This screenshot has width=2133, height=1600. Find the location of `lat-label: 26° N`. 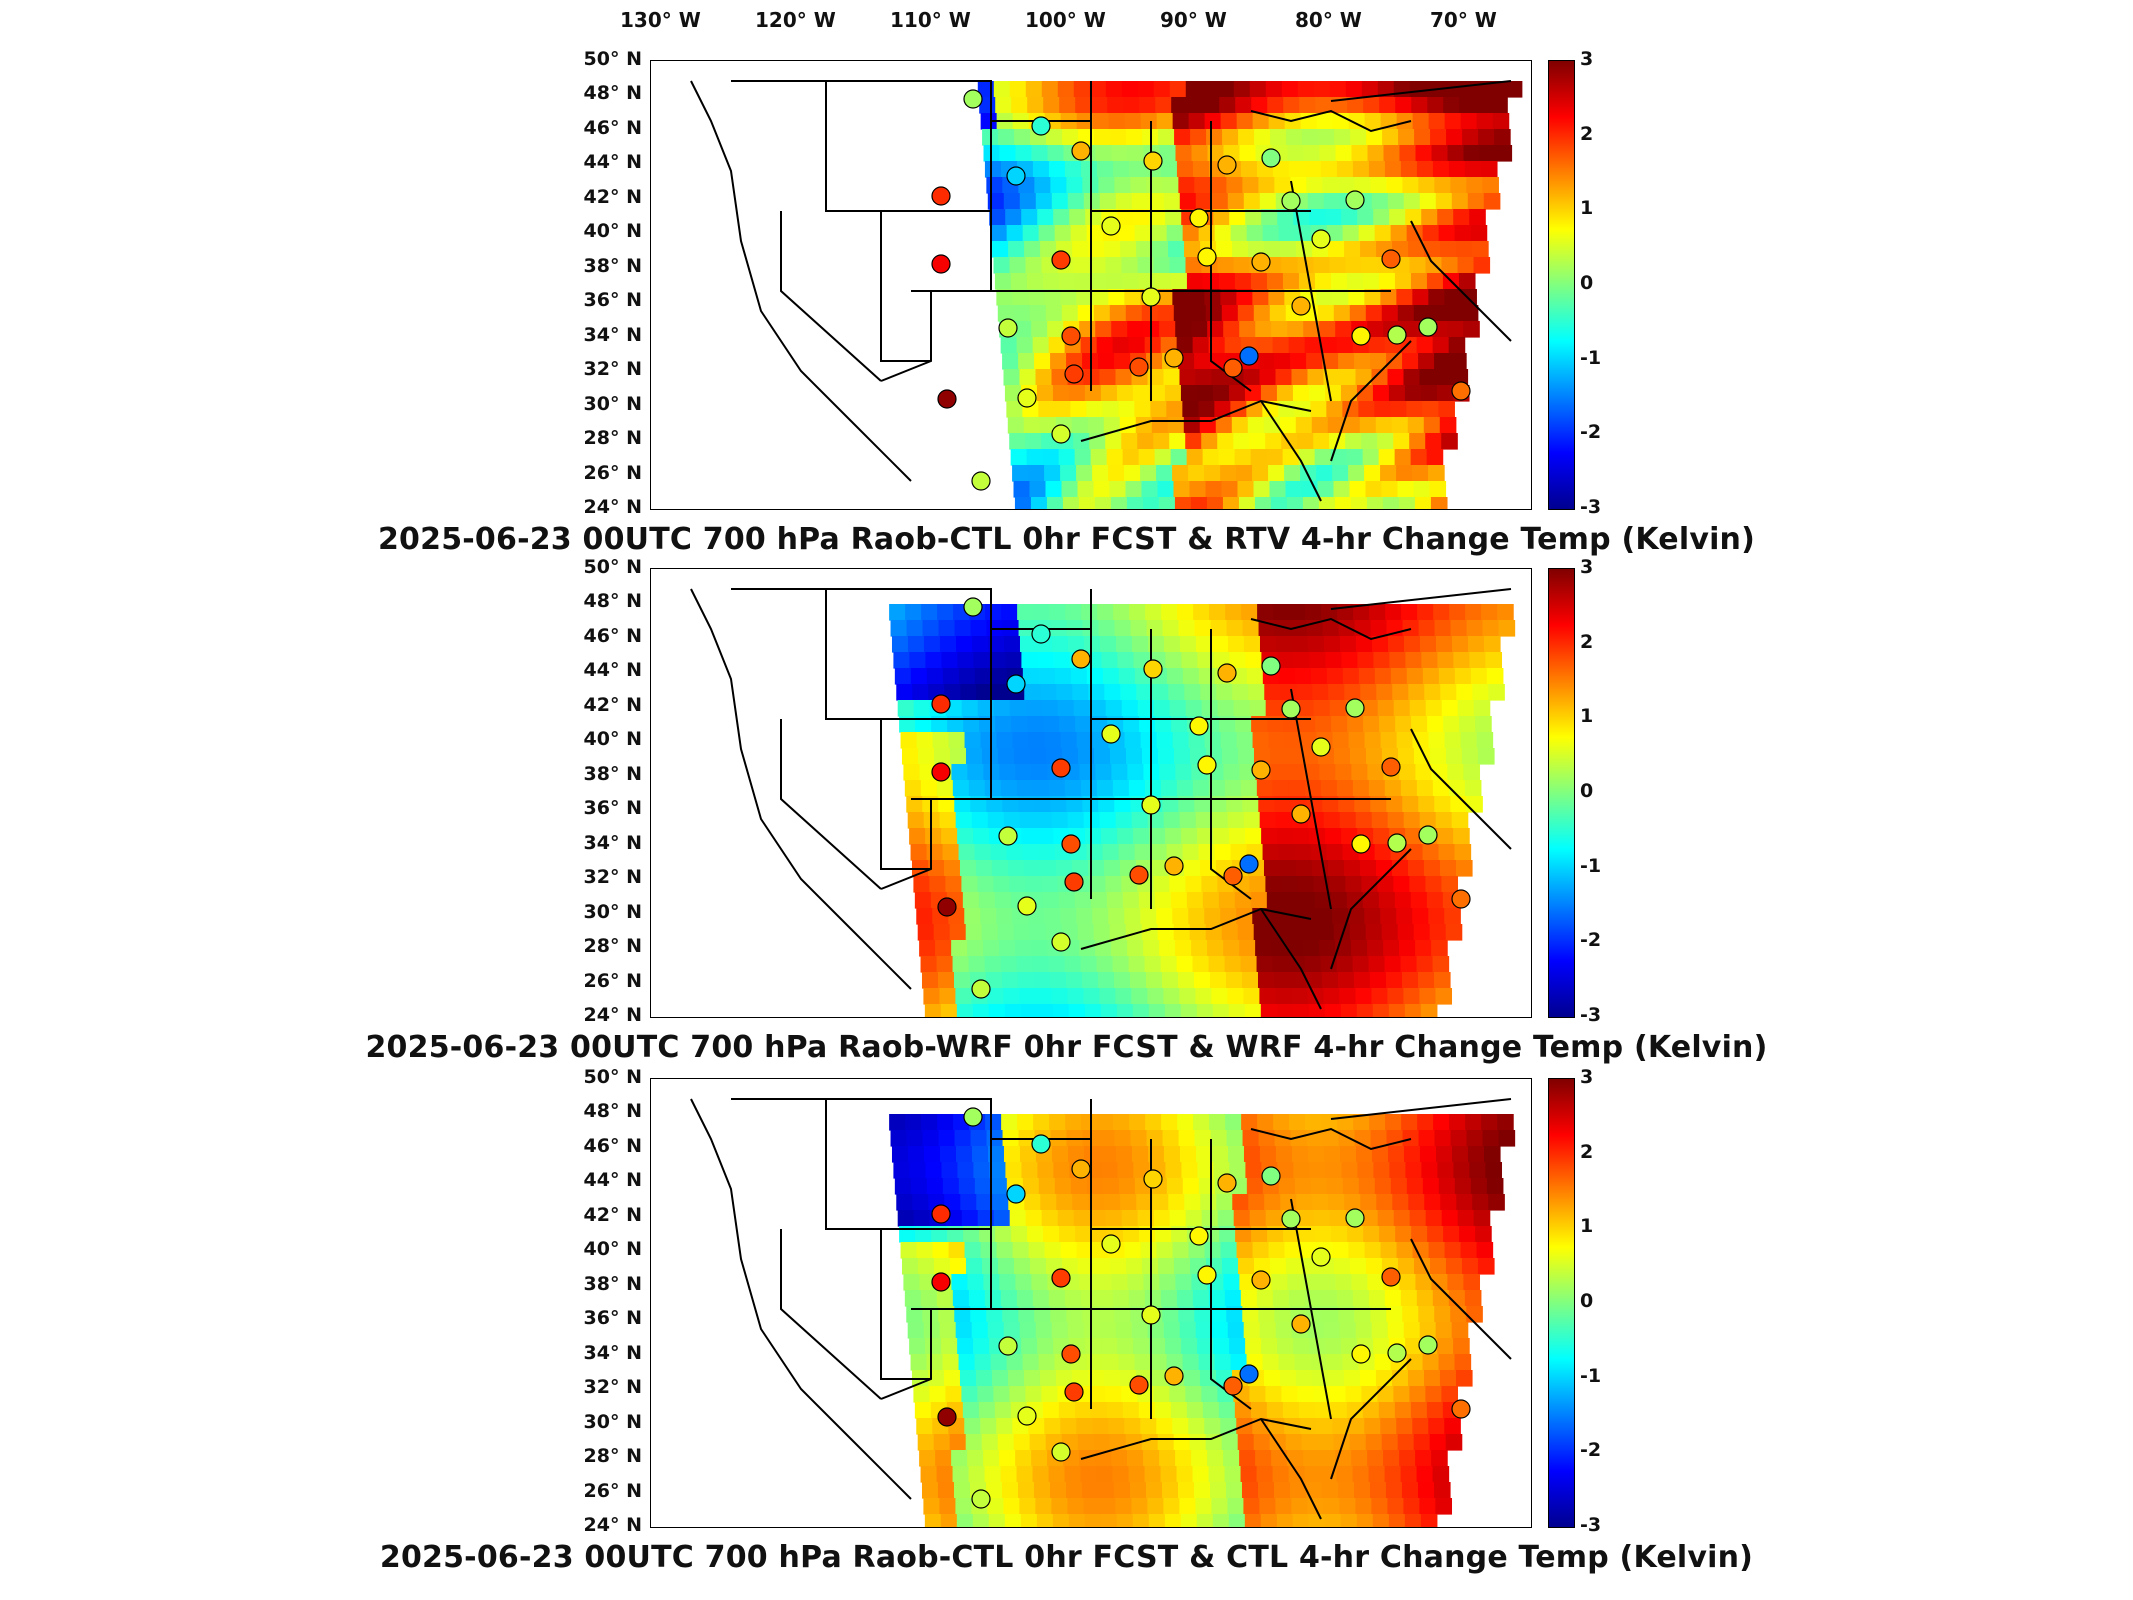

lat-label: 26° N is located at coordinates (612, 980).